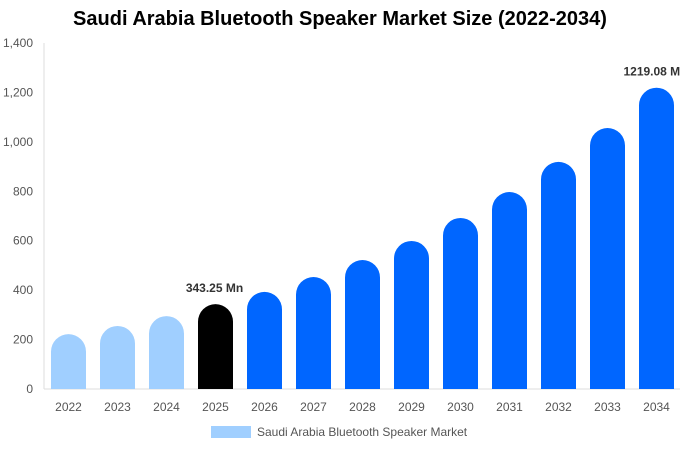 This screenshot has width=680, height=450. Describe the element at coordinates (23, 340) in the screenshot. I see `y-tick-label: 200` at that location.